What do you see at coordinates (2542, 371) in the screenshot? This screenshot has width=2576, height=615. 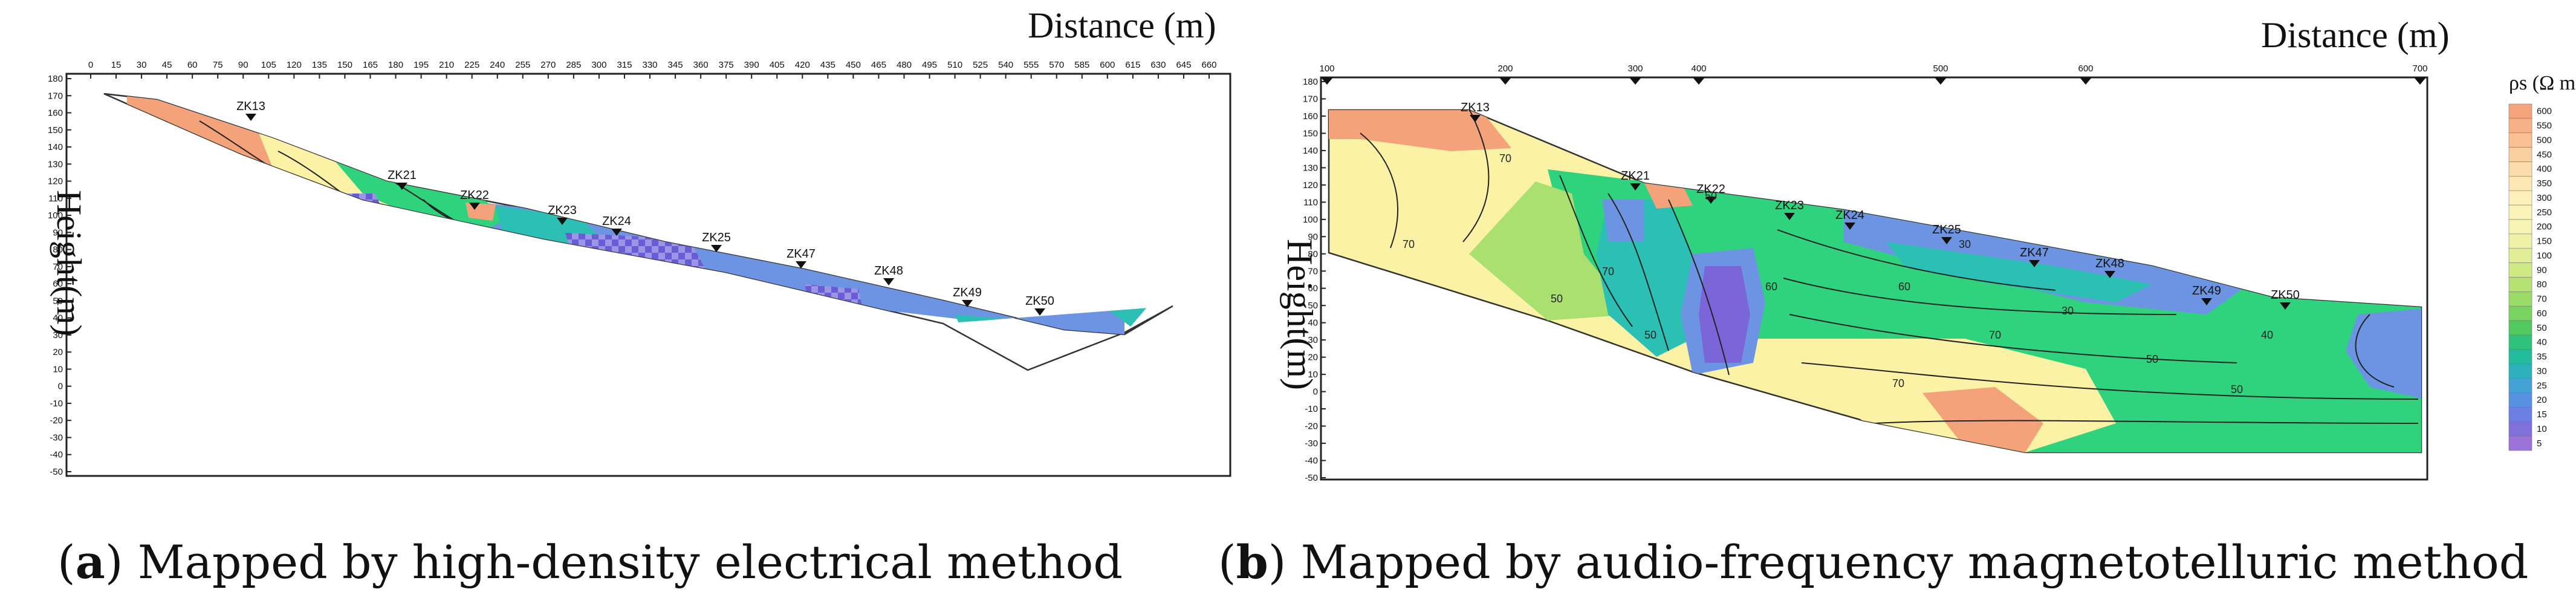 I see `panel-b-legend-label: 30` at bounding box center [2542, 371].